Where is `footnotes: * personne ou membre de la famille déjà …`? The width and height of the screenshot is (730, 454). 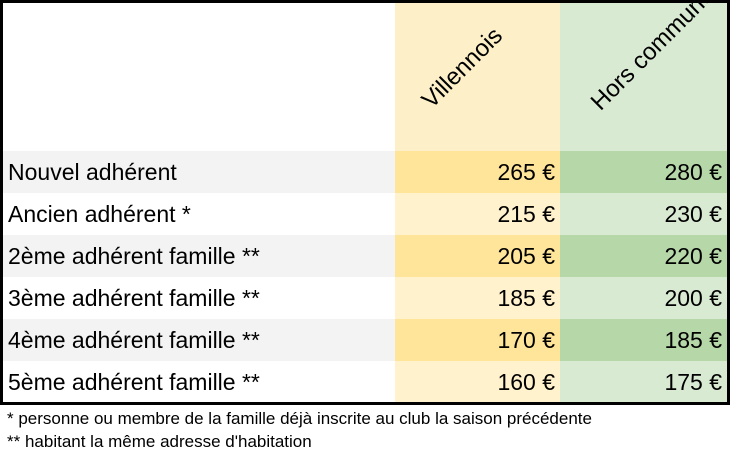 footnotes: * personne ou membre de la famille déjà … is located at coordinates (299, 430).